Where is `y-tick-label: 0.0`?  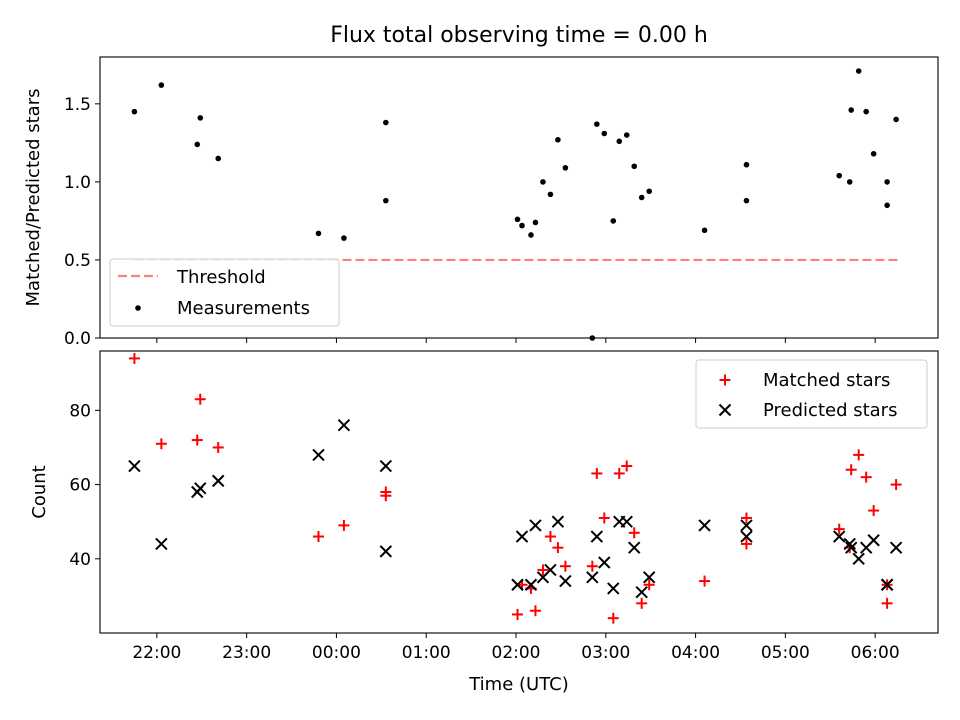
y-tick-label: 0.0 is located at coordinates (77, 339).